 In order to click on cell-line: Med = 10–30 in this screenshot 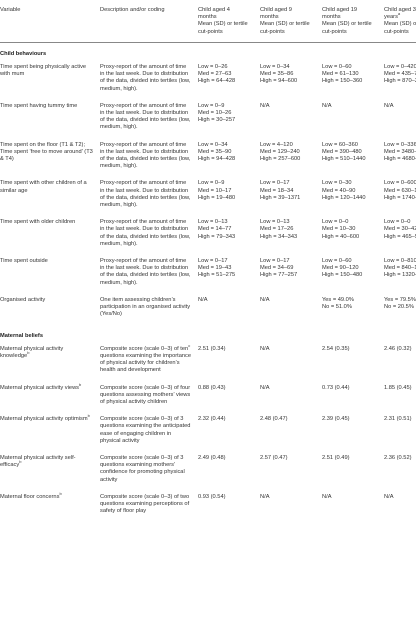, I will do `click(350, 229)`.